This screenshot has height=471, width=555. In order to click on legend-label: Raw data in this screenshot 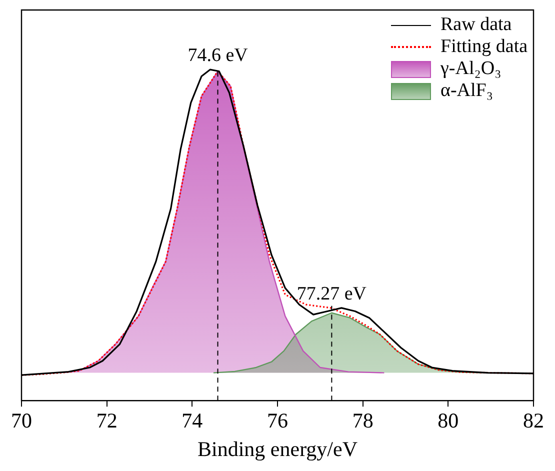, I will do `click(476, 25)`.